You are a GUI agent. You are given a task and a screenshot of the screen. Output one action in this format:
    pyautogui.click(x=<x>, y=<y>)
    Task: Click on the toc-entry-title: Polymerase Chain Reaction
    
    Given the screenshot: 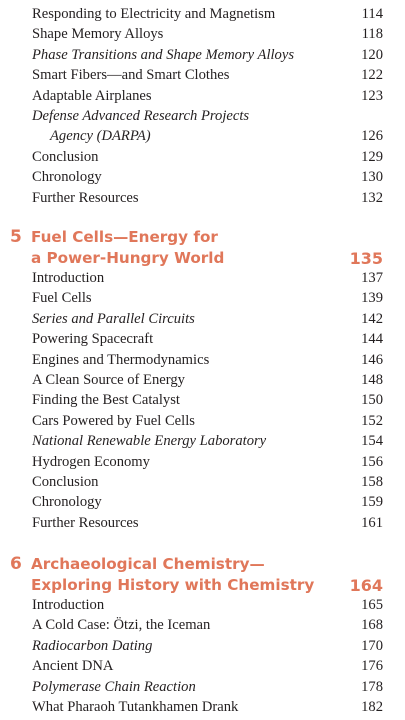 What is the action you would take?
    pyautogui.click(x=114, y=686)
    